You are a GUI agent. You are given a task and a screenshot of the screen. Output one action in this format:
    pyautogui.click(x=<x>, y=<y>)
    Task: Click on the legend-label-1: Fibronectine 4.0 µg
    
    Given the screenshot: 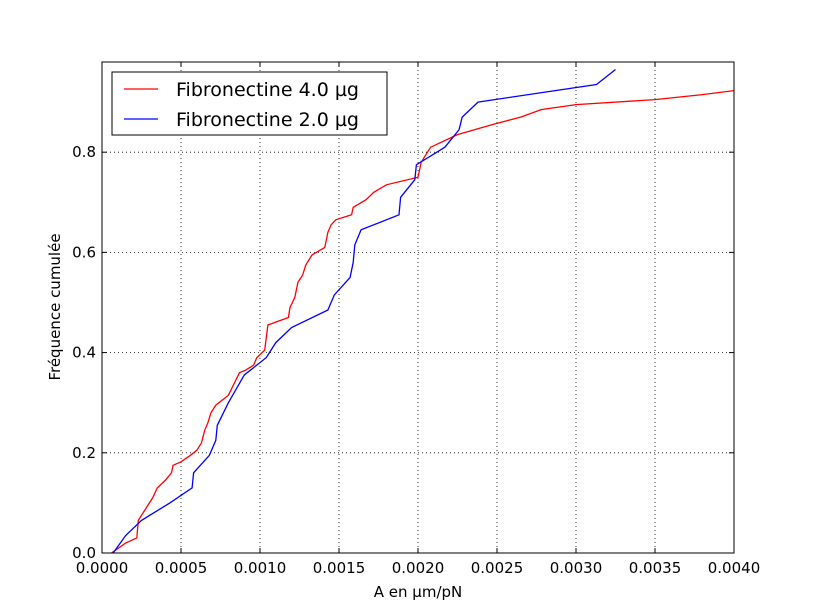 What is the action you would take?
    pyautogui.click(x=267, y=90)
    